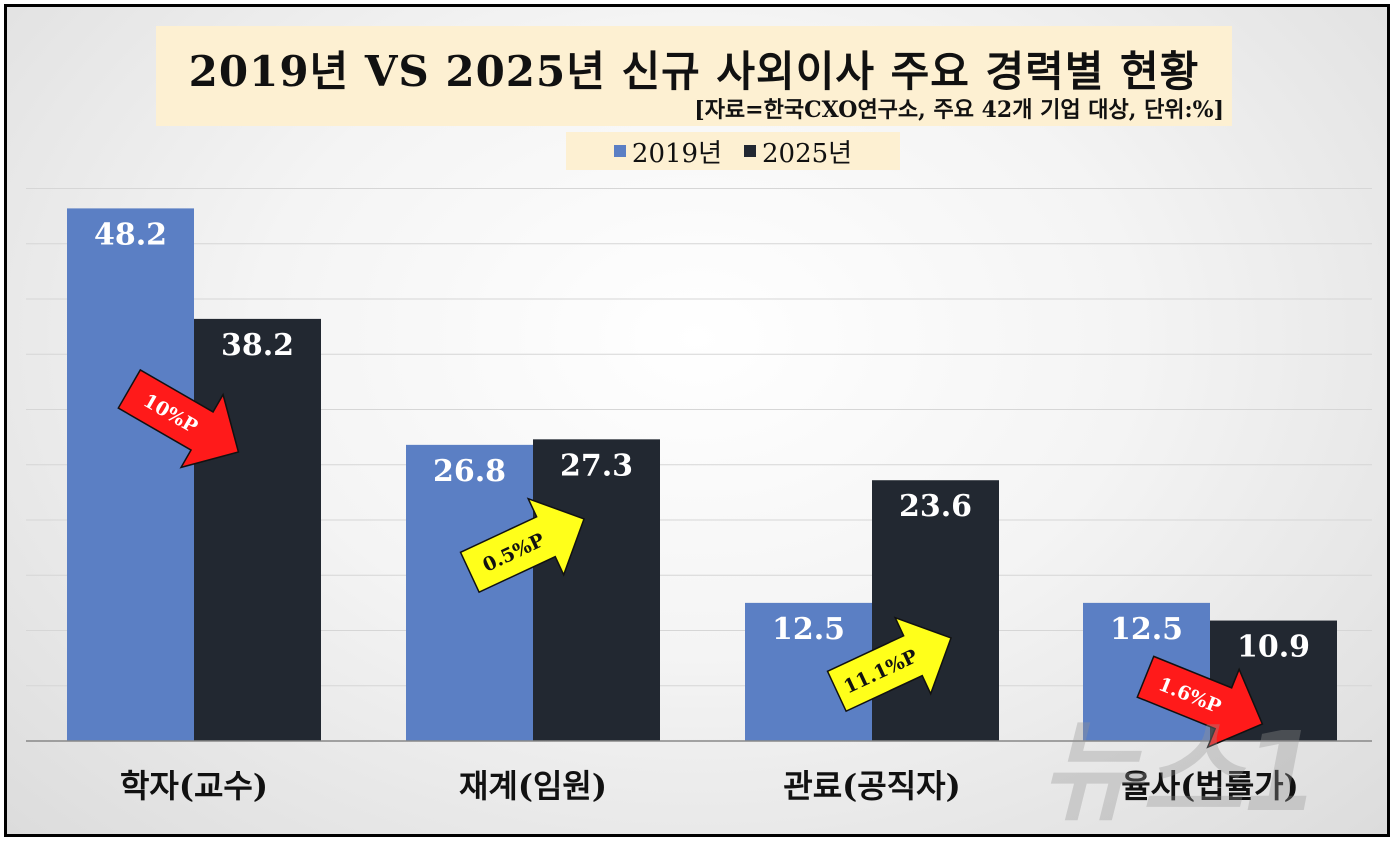  Describe the element at coordinates (1209, 786) in the screenshot. I see `category-label-3: 율사(법률가)` at that location.